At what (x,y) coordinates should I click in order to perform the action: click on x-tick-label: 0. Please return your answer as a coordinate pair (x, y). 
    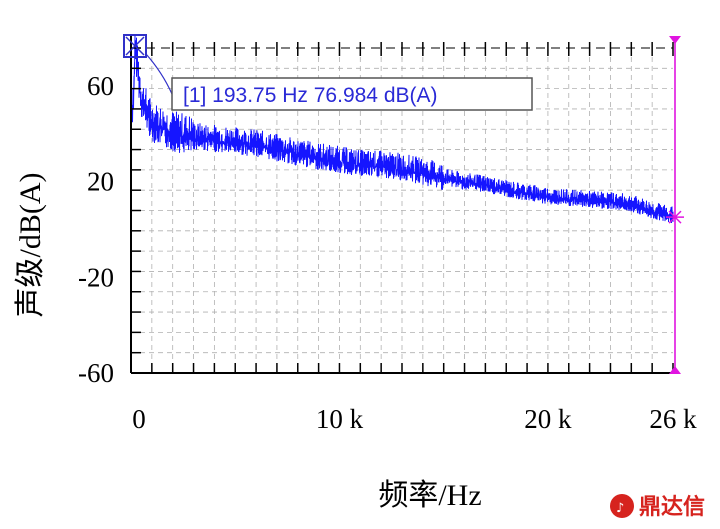
    Looking at the image, I should click on (139, 419).